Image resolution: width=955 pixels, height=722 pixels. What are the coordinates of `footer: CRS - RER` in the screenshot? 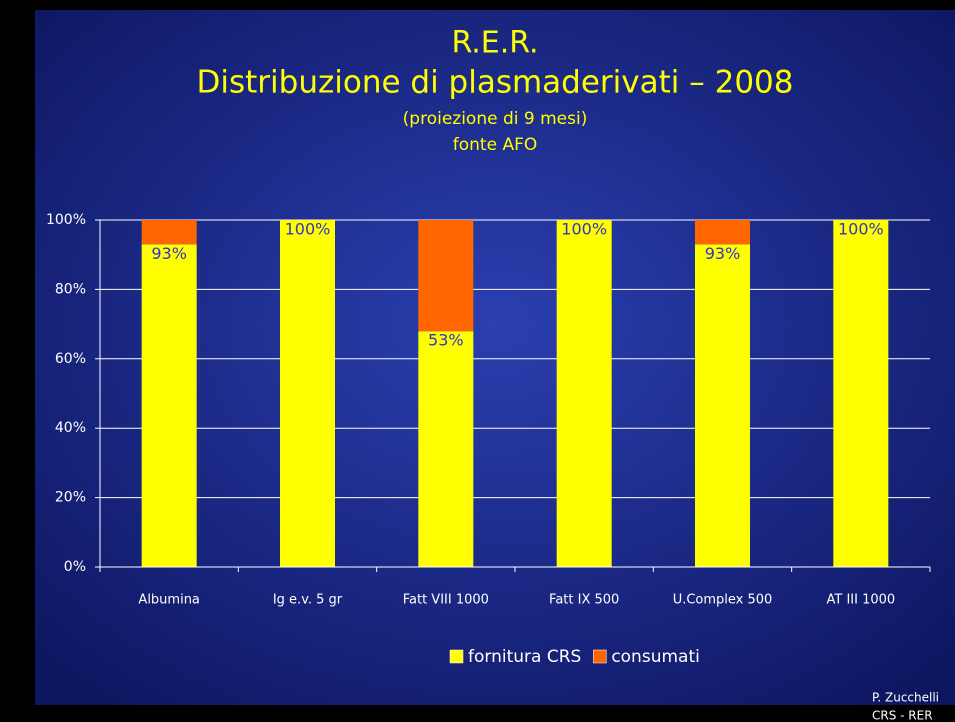 It's located at (902, 715).